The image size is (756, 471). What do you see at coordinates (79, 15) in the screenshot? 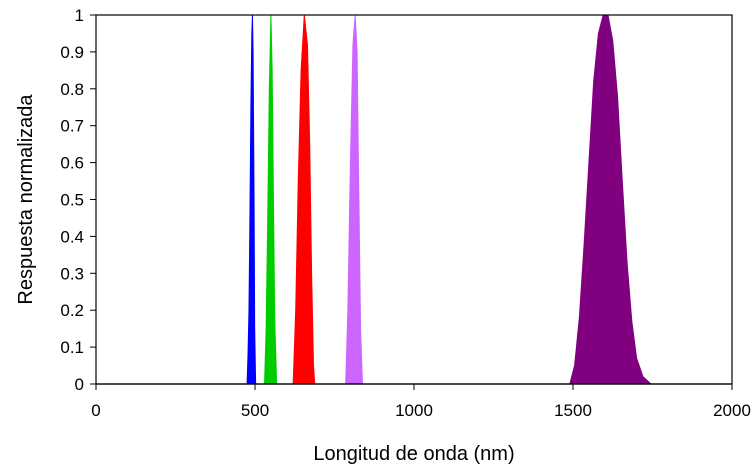
I see `y-tick-label: 1` at bounding box center [79, 15].